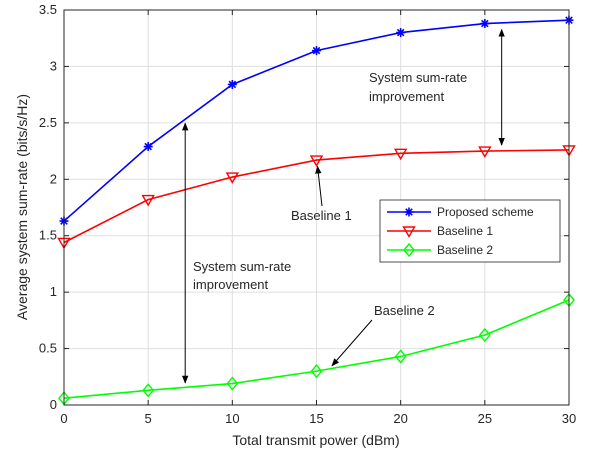  Describe the element at coordinates (242, 266) in the screenshot. I see `annotation-3-line-1: System sum-rate` at that location.